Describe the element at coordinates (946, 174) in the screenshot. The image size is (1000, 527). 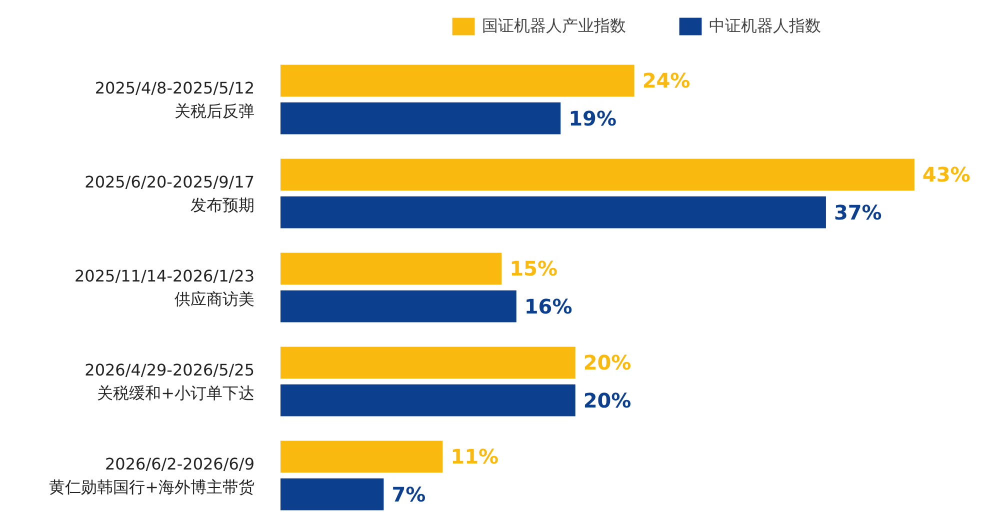
I see `data-label: 43%` at that location.